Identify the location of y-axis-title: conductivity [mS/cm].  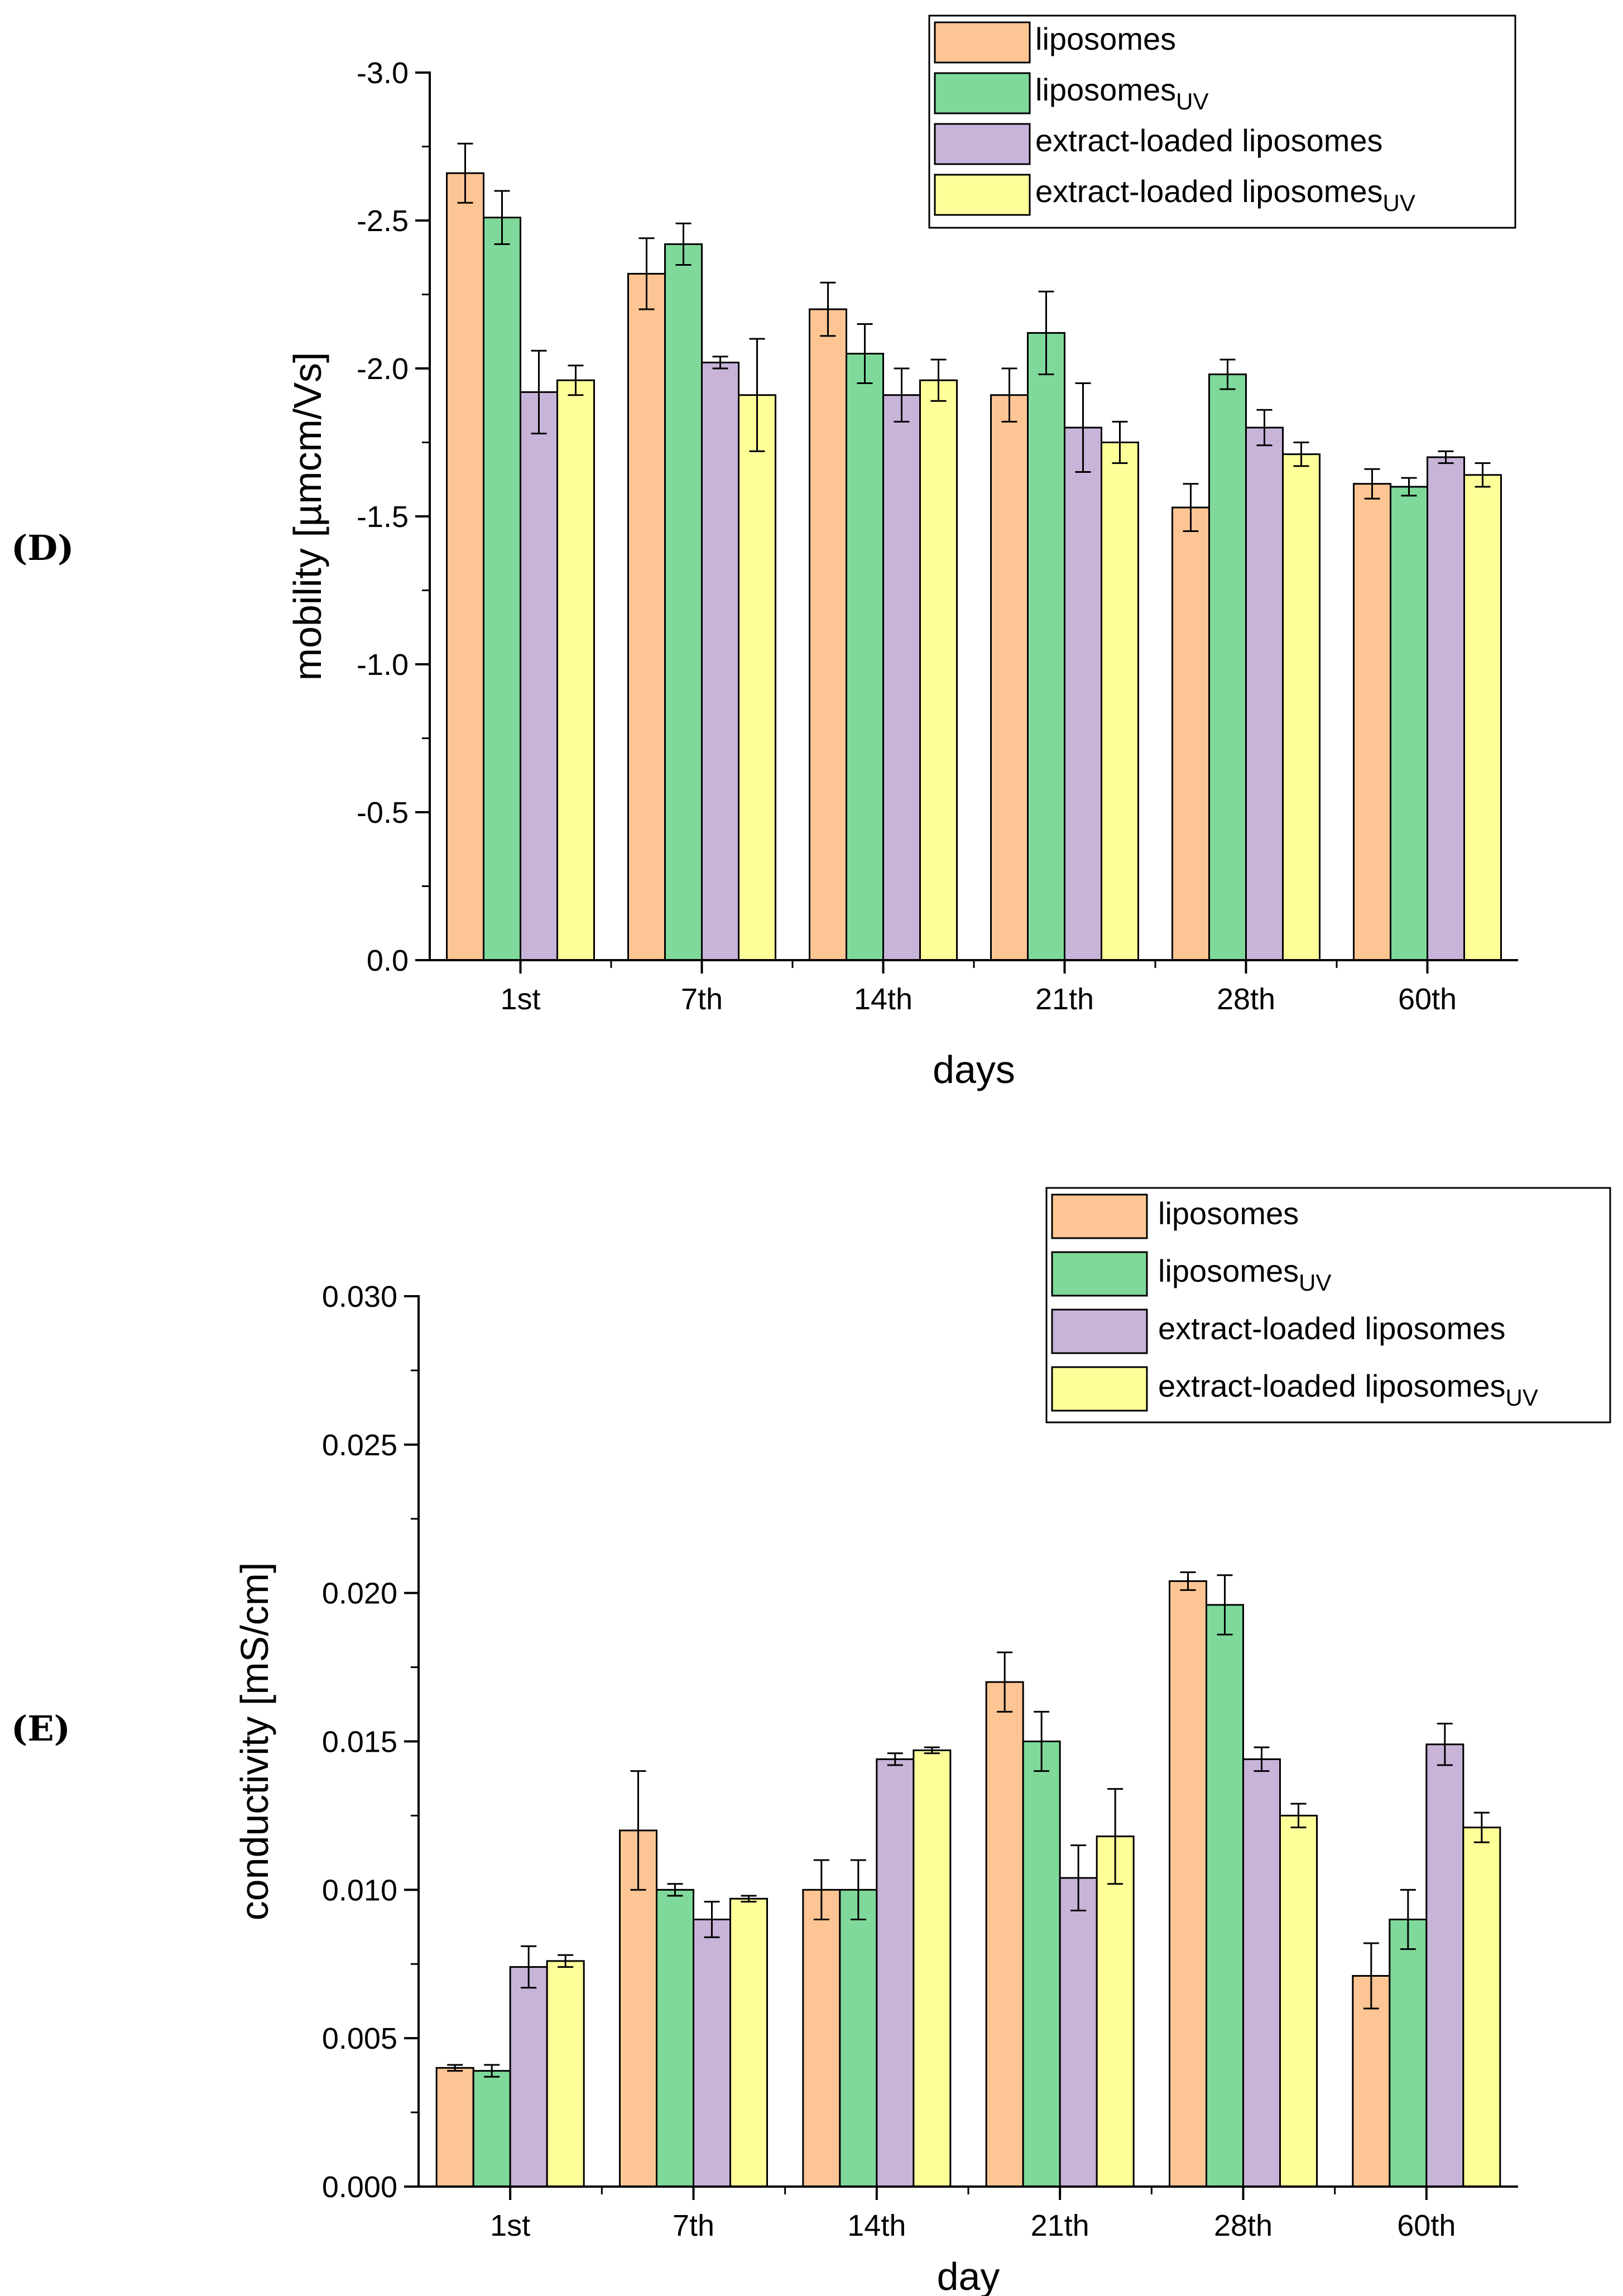
(254, 1742).